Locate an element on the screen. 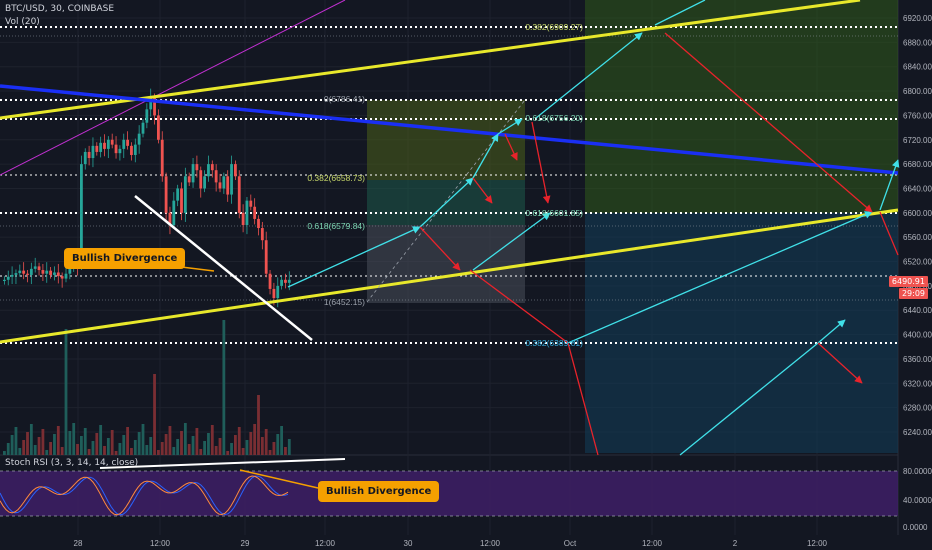 Image resolution: width=932 pixels, height=550 pixels. stoch-title: Stoch RSI (3, 3, 14, 14, close) is located at coordinates (72, 463).